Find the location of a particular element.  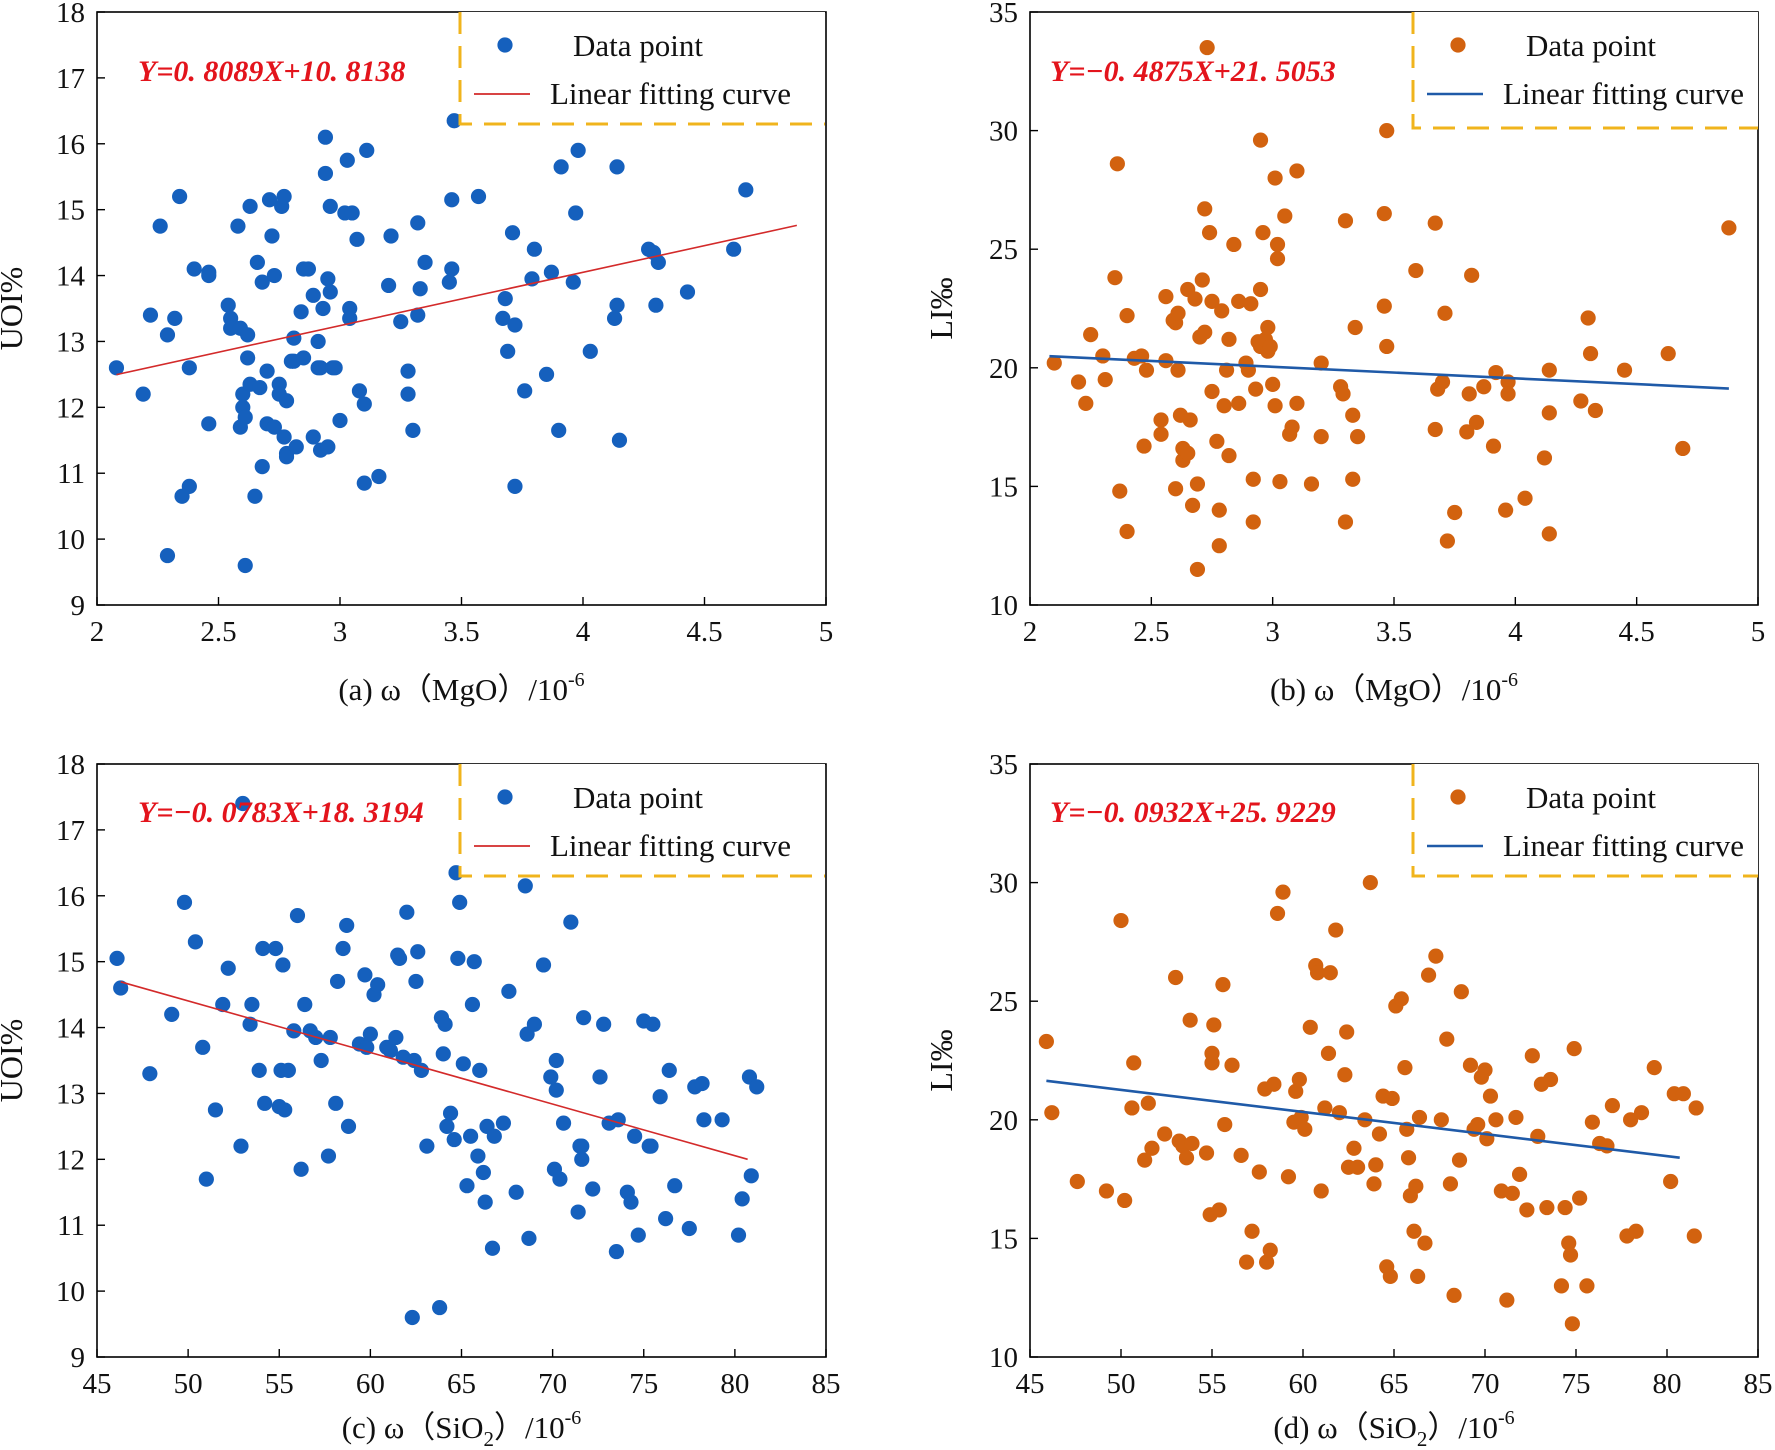

x-axis-caption: (d) ω（SiO2）/10-6 is located at coordinates (1393, 1428).